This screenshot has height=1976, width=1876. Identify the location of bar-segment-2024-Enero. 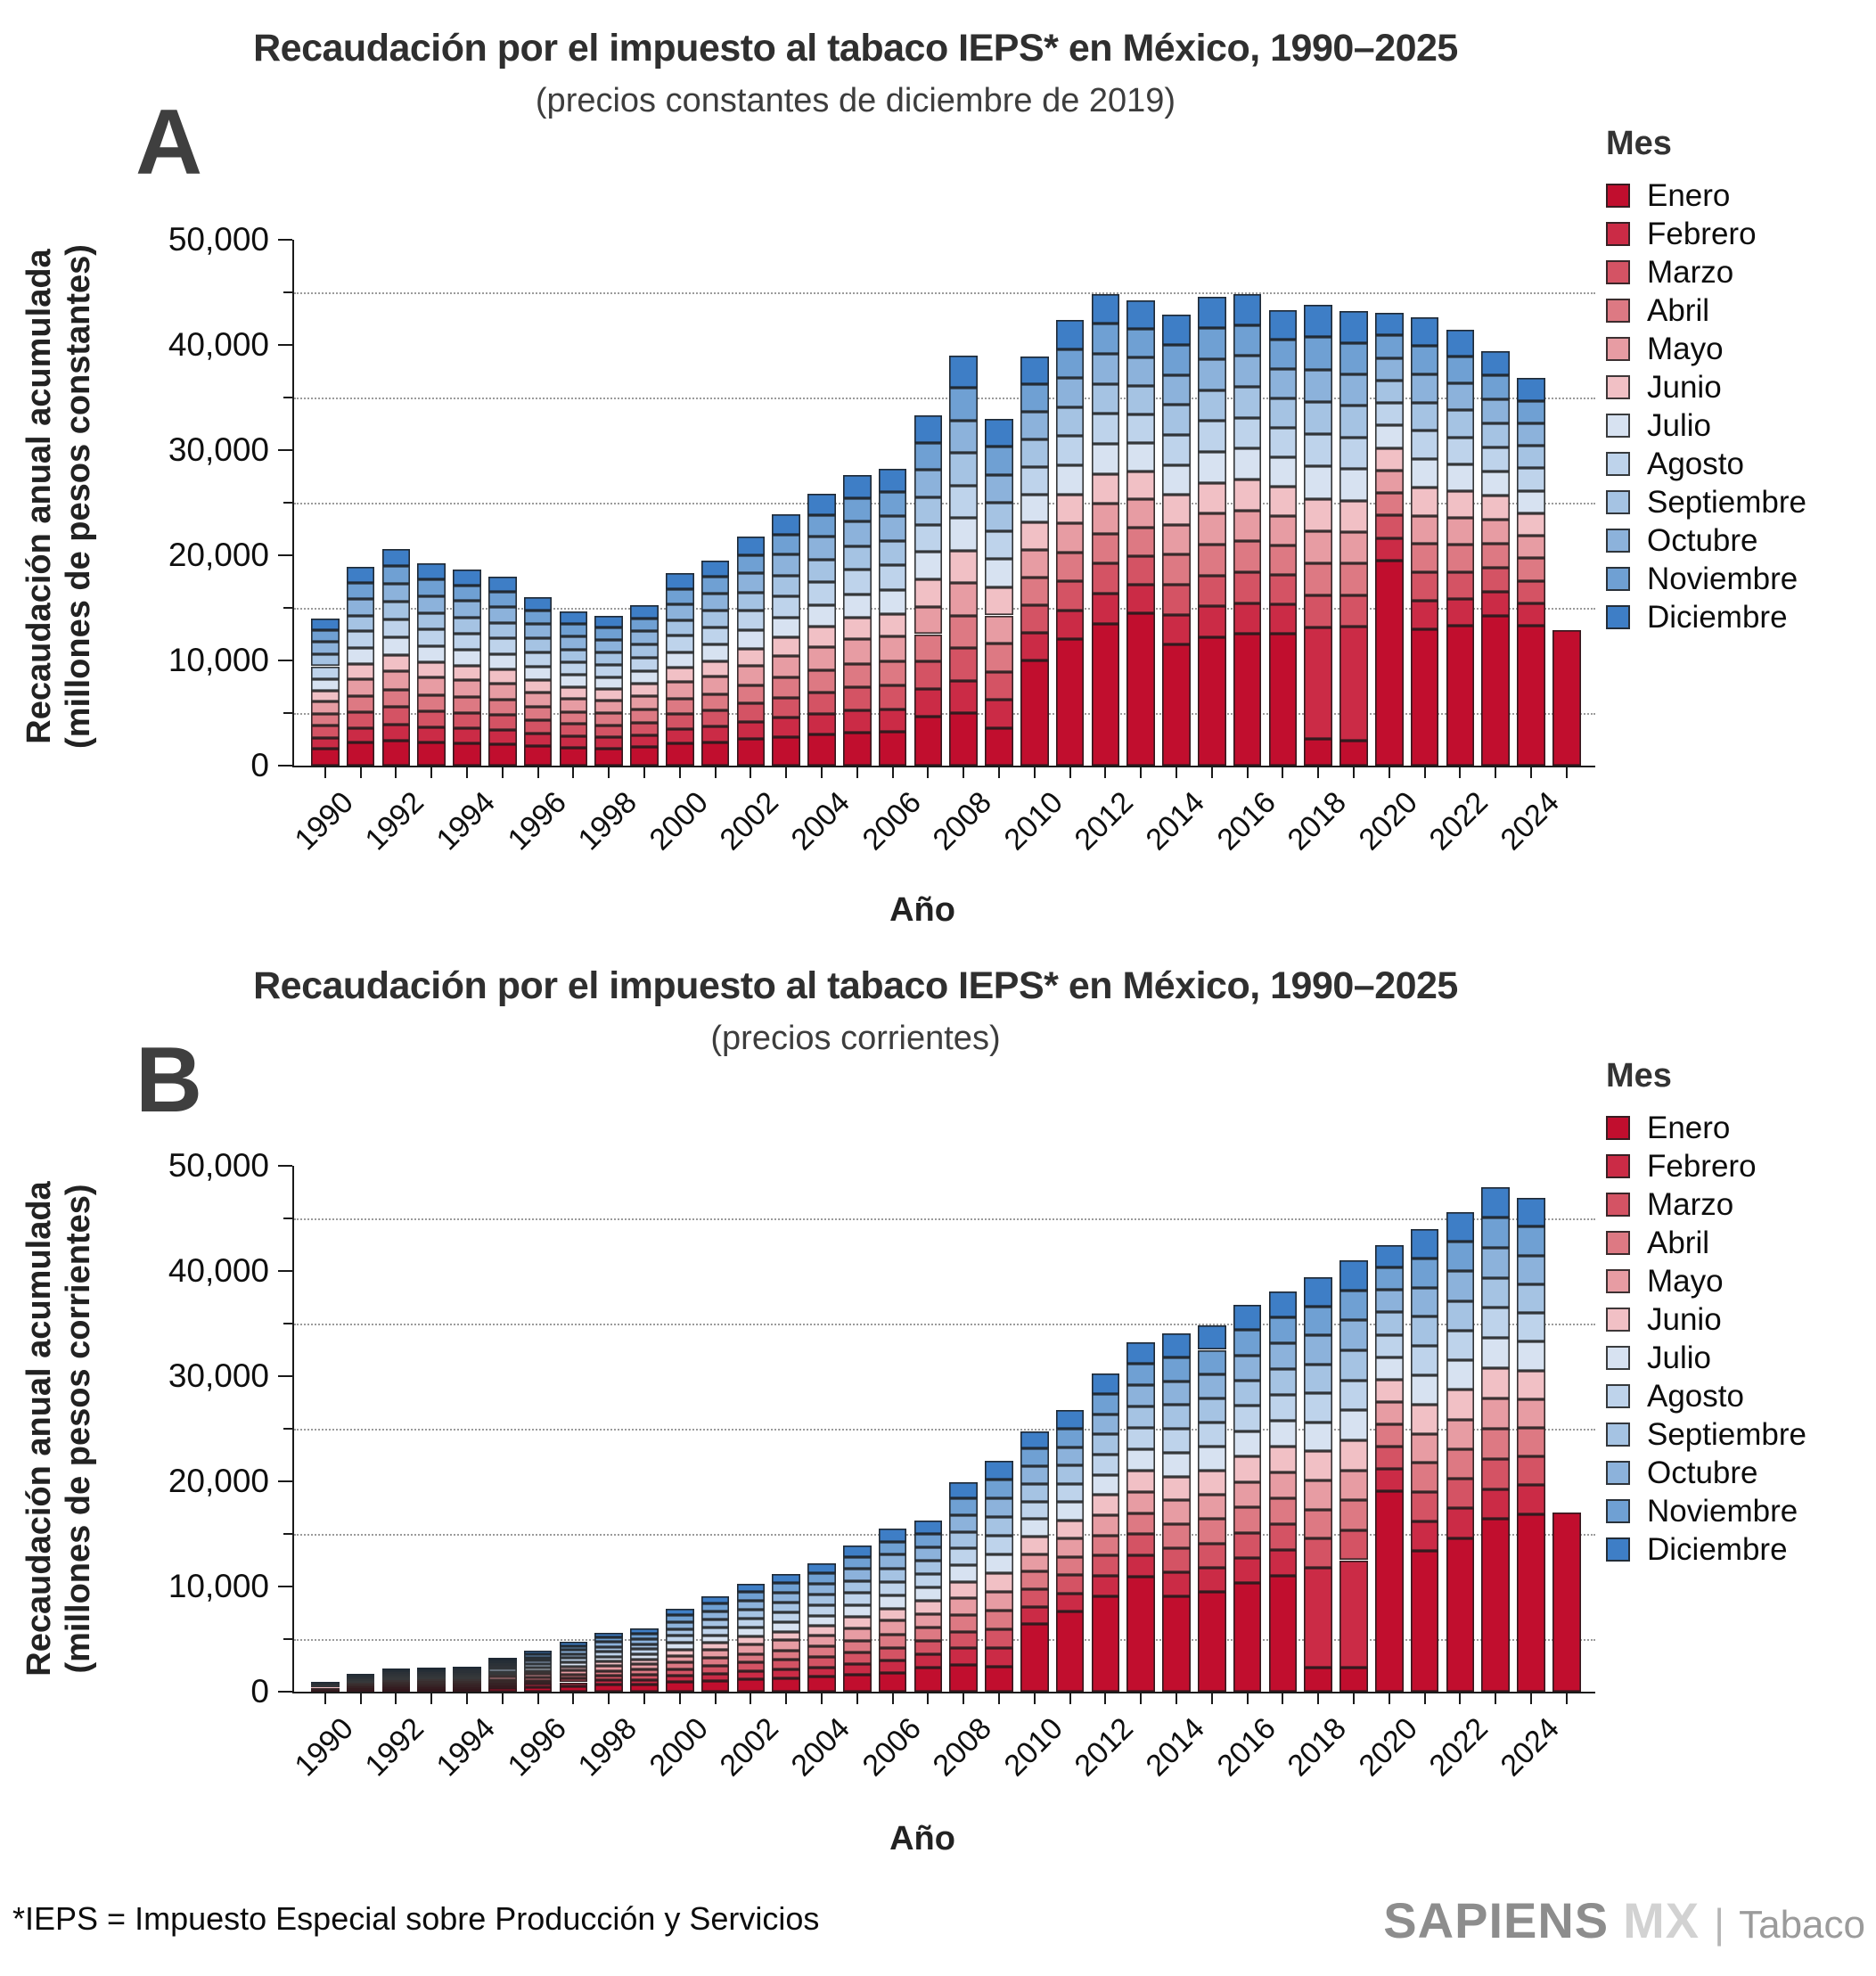
(1531, 696).